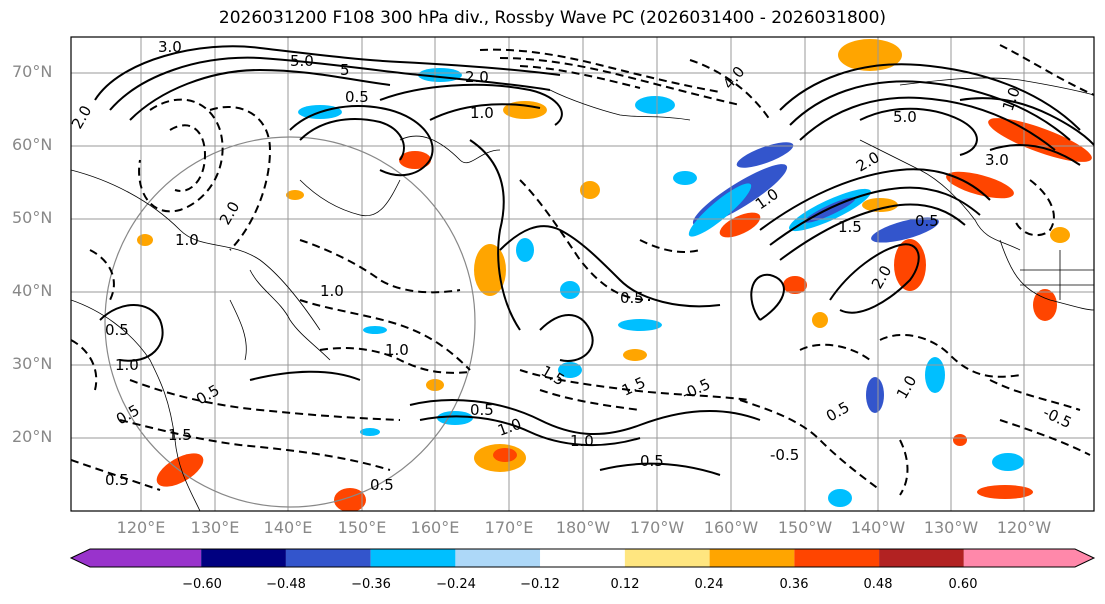  I want to click on lon-label: 130°E, so click(215, 527).